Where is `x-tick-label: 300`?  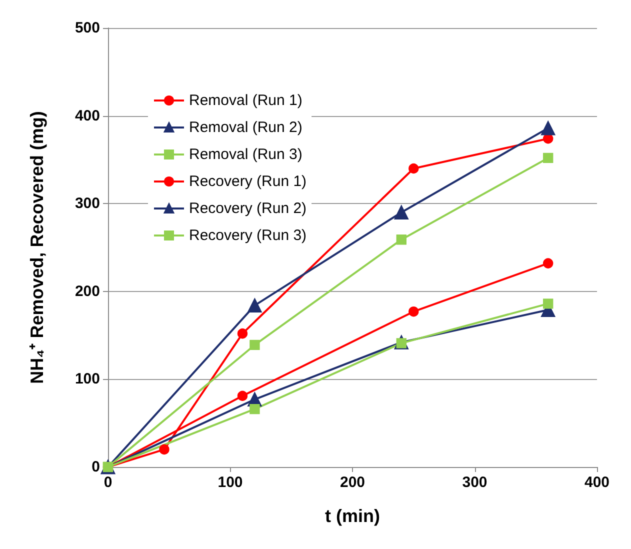 x-tick-label: 300 is located at coordinates (475, 482).